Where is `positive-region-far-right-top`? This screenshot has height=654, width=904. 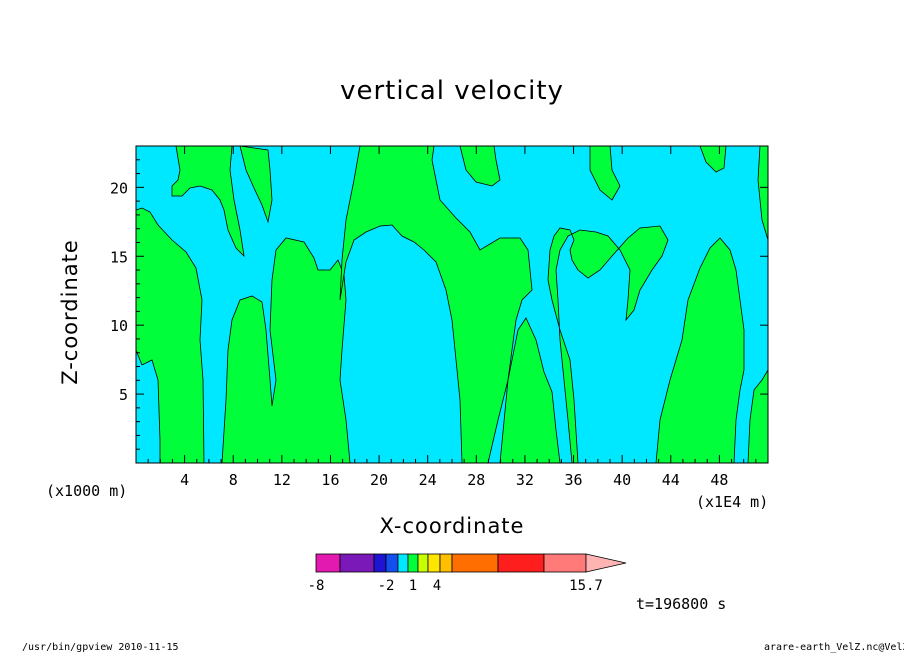 positive-region-far-right-top is located at coordinates (605, 173).